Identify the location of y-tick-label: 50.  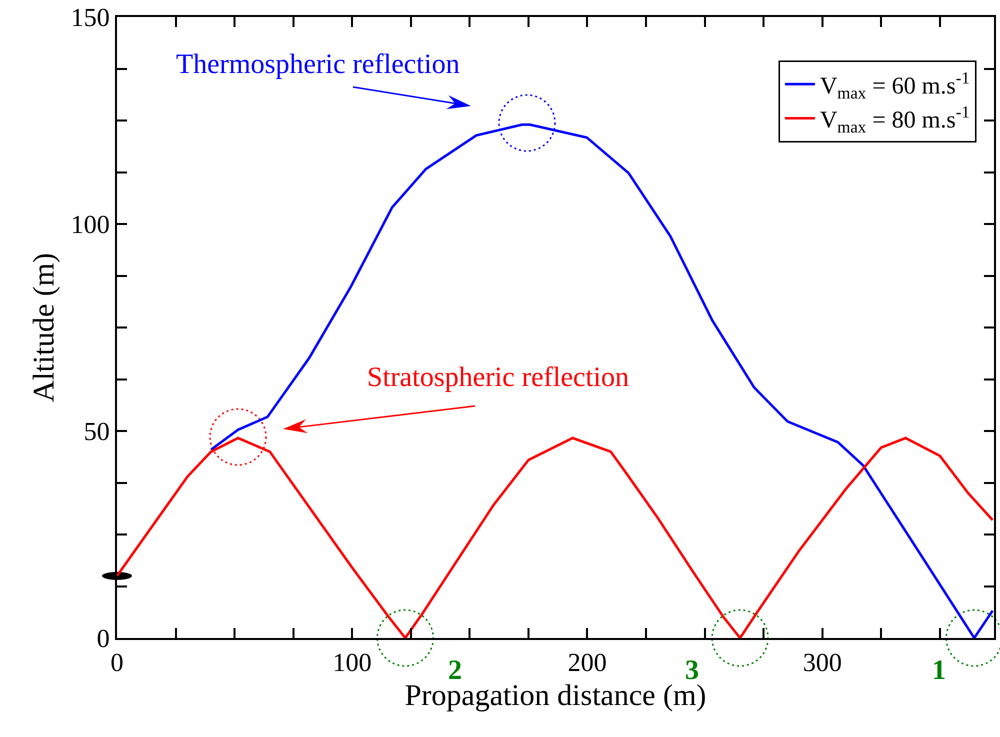
(97, 431).